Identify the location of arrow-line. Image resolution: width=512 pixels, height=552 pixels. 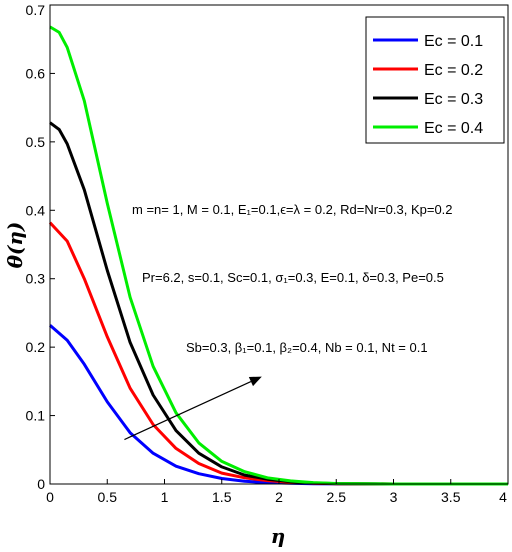
(188, 411).